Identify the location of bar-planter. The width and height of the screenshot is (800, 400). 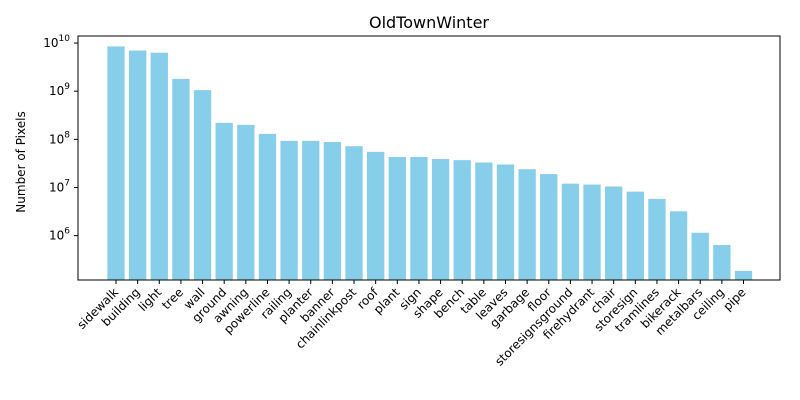
(311, 210).